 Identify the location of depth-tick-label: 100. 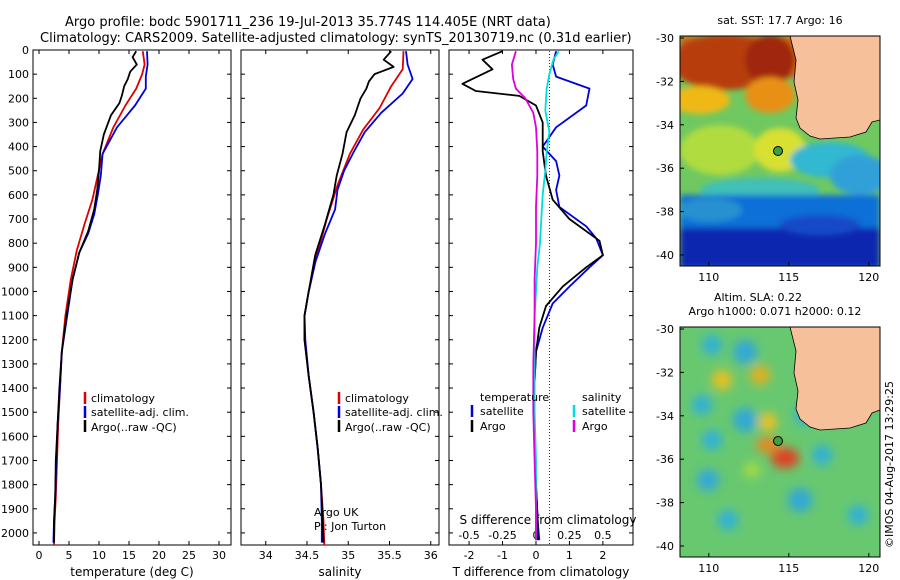
(18, 74).